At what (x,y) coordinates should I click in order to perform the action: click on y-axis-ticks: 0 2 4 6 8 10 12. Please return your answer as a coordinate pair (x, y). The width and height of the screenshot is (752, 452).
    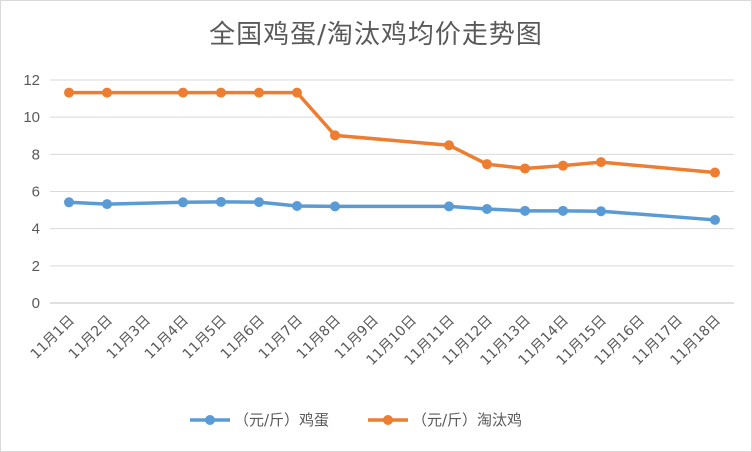
    Looking at the image, I should click on (31, 192).